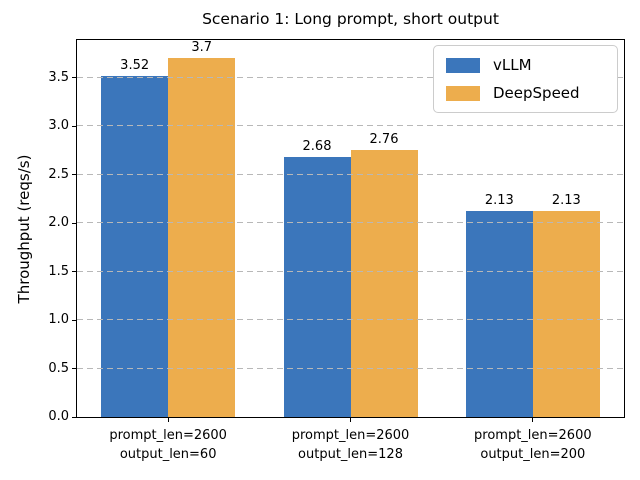  Describe the element at coordinates (58, 223) in the screenshot. I see `y-tick-label-2.0: 2.0` at that location.